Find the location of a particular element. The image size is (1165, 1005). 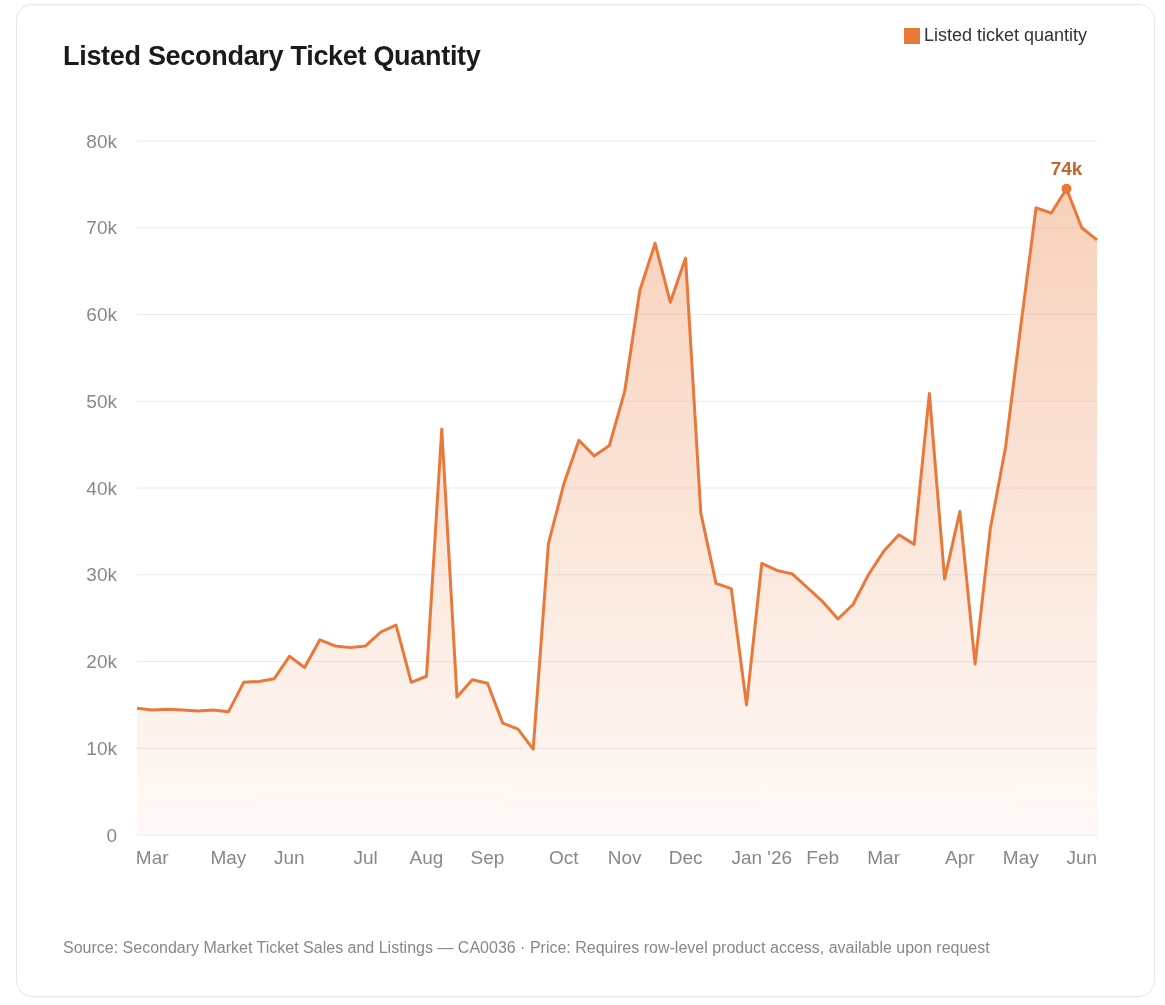

legend-label: Listed ticket quantity is located at coordinates (1005, 35).